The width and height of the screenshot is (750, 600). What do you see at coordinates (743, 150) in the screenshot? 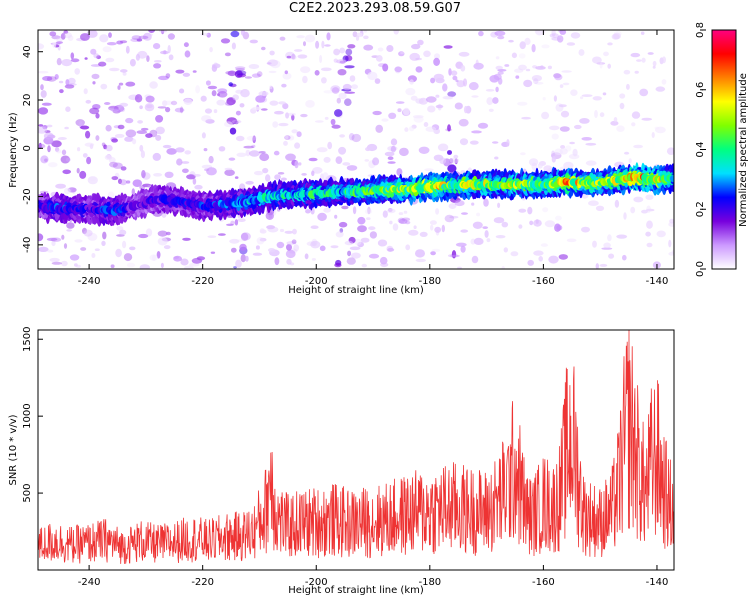
I see `colorbar-label: Normalized spectral amplitude` at bounding box center [743, 150].